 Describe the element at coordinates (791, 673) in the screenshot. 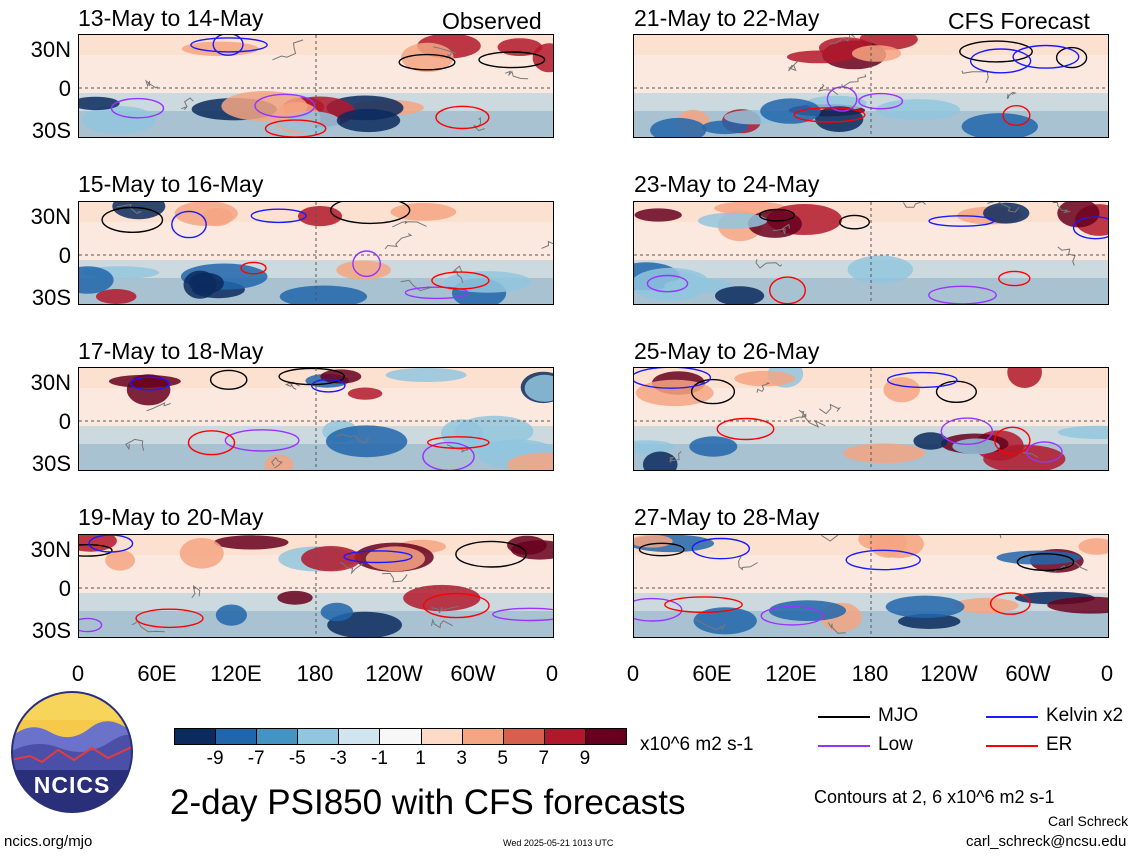

I see `x-tick-120e: 120E` at that location.